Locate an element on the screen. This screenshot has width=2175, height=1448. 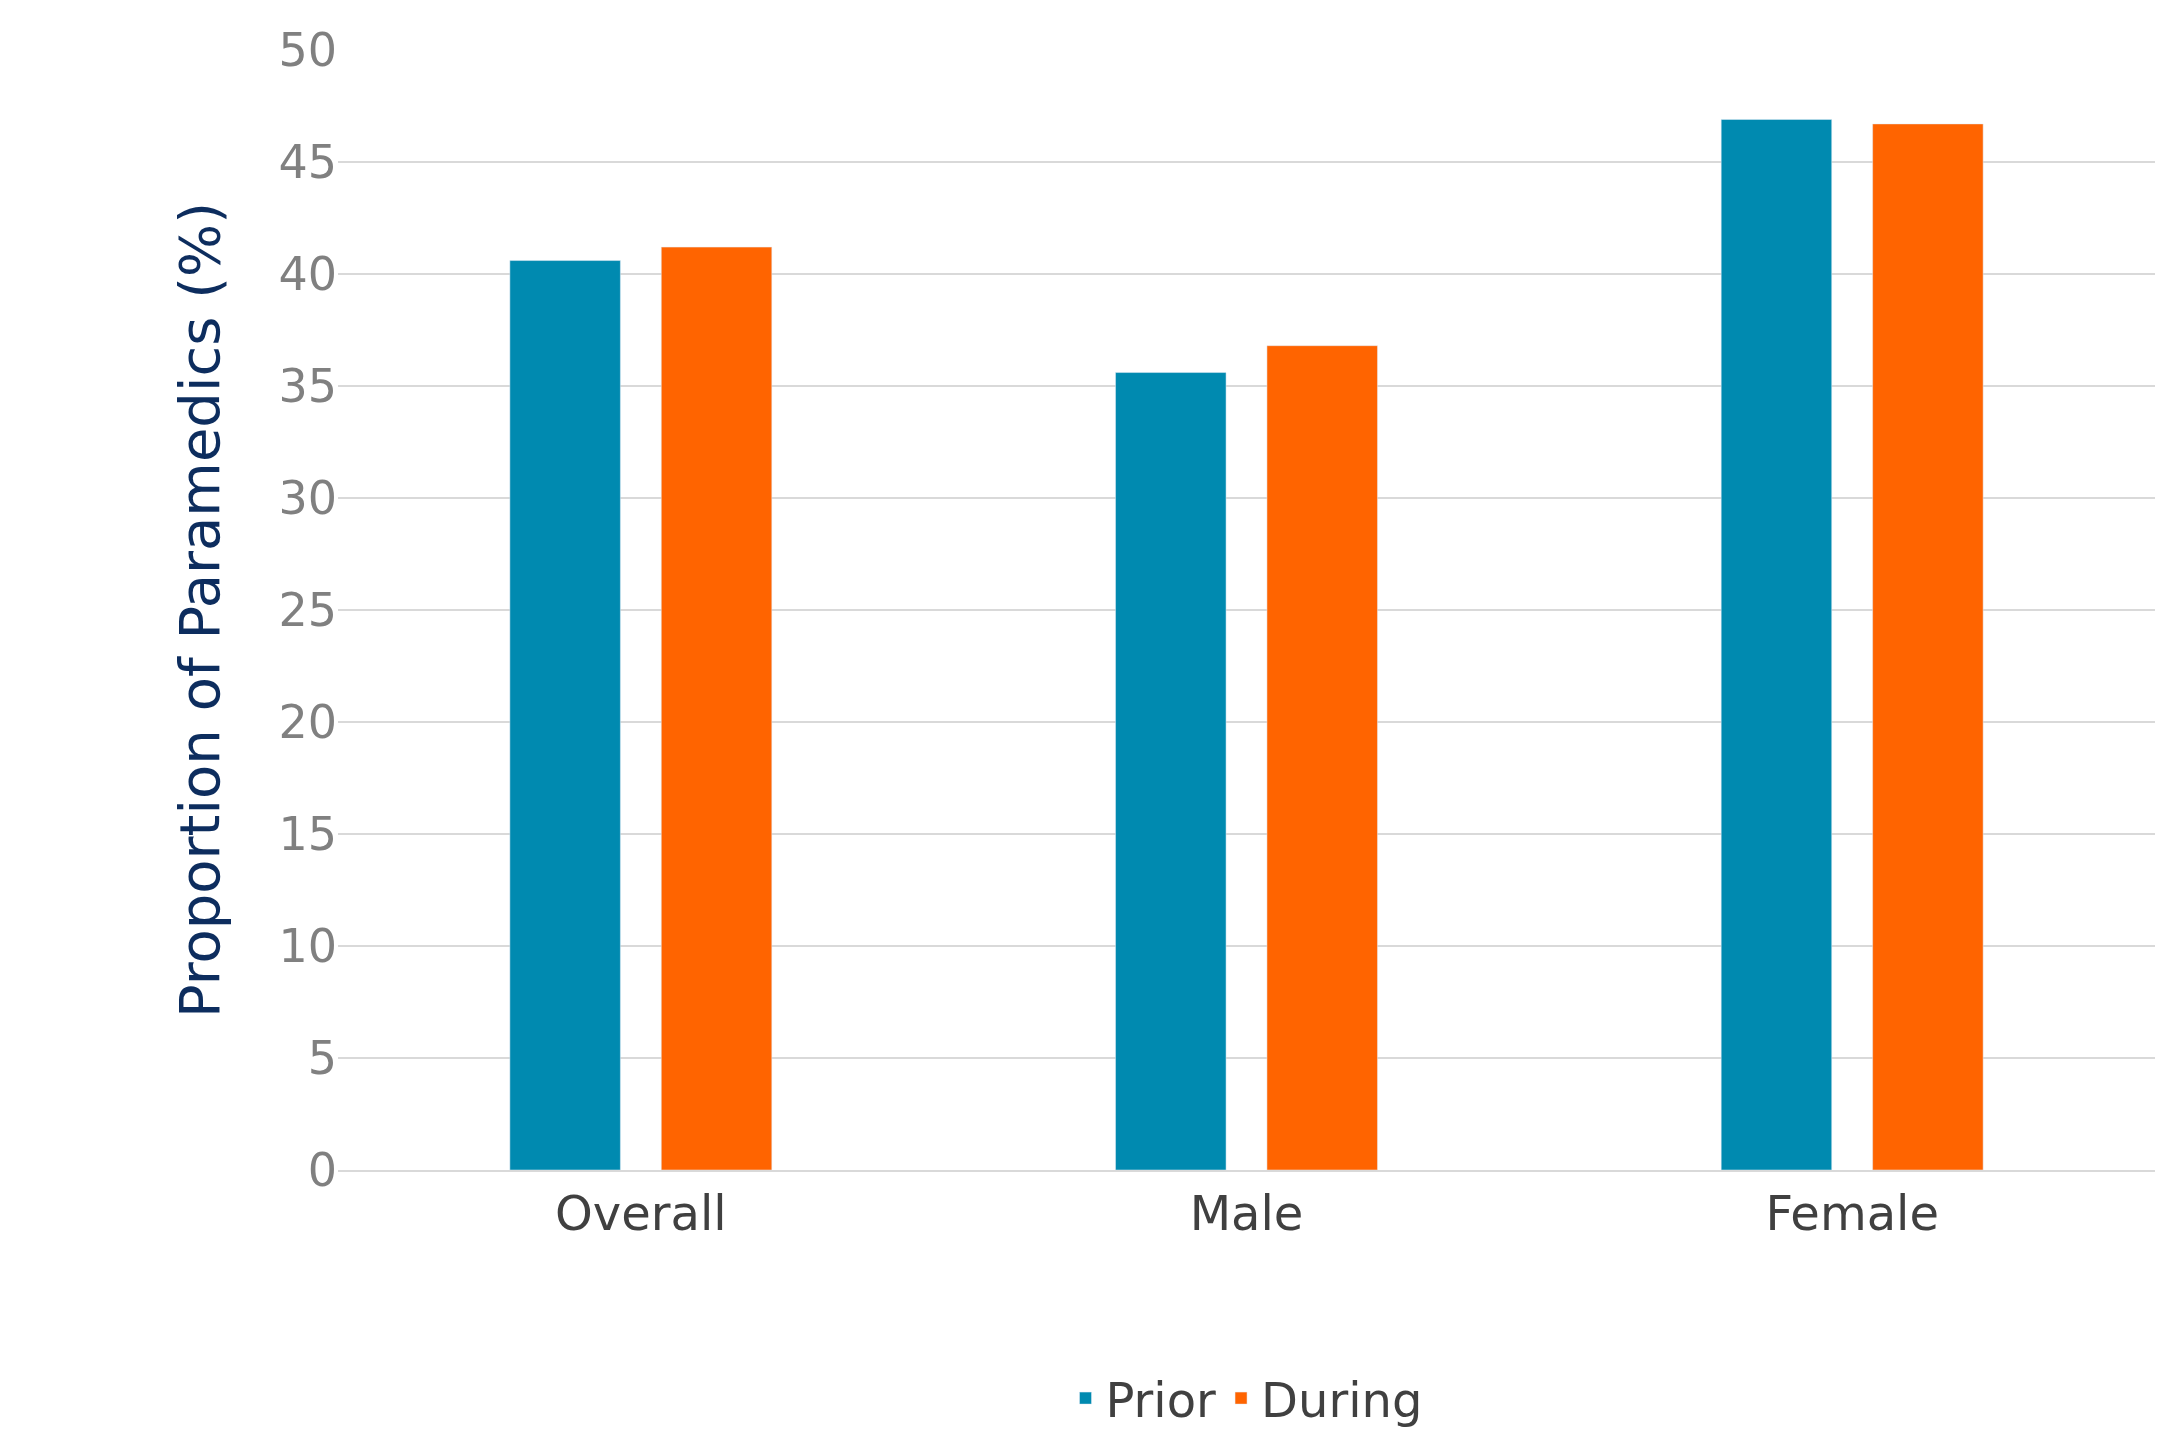
y-tick-label: 30 is located at coordinates (307, 498).